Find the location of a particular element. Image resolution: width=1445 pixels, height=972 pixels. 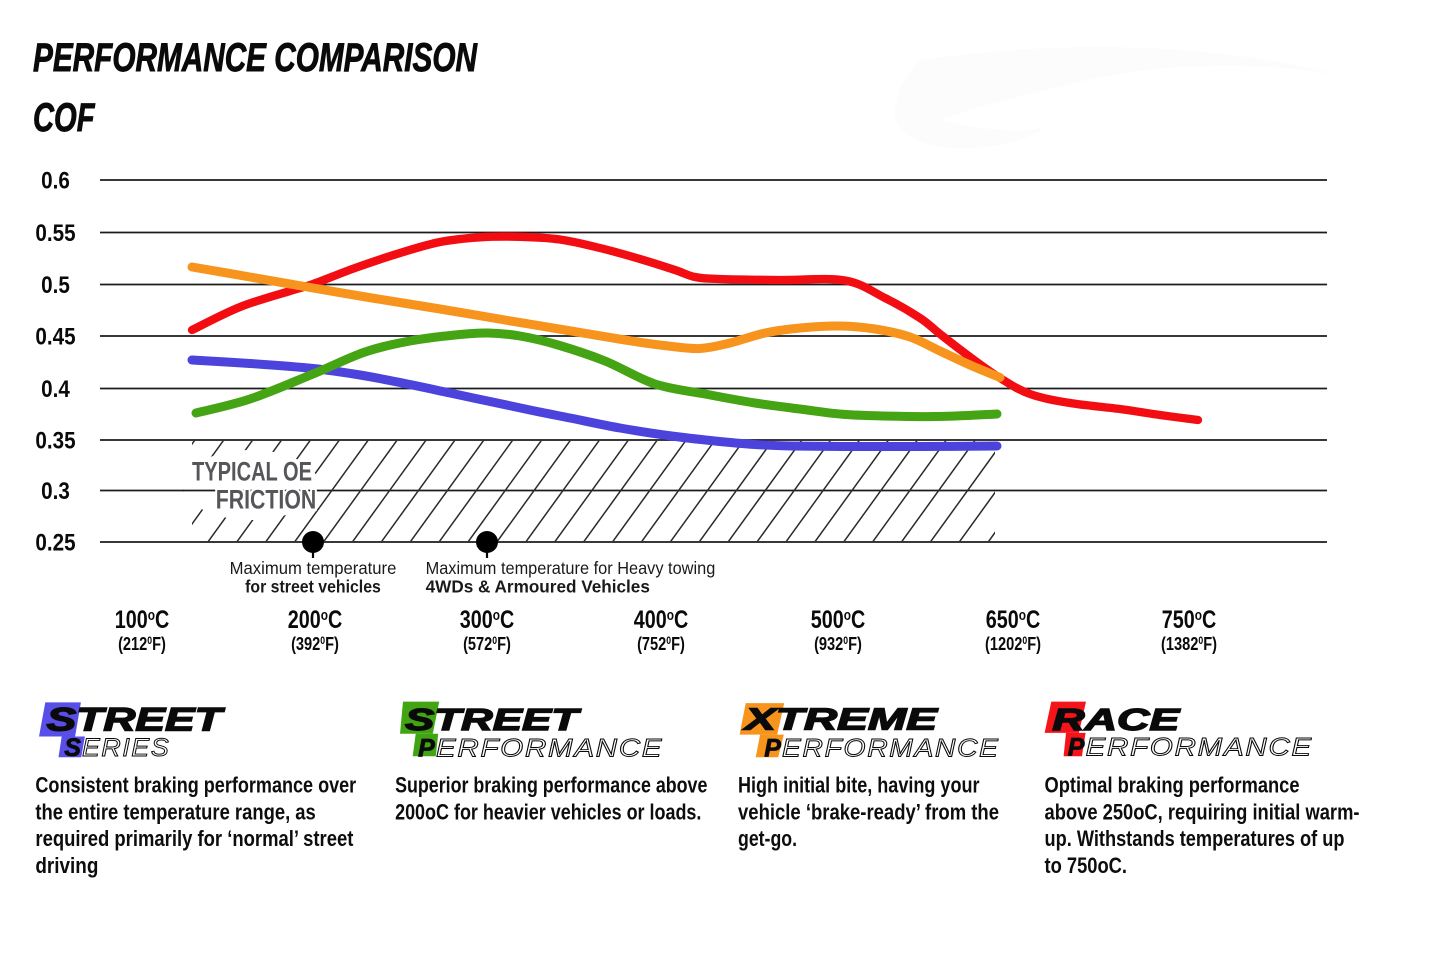

svg-text: driving is located at coordinates (66, 865).